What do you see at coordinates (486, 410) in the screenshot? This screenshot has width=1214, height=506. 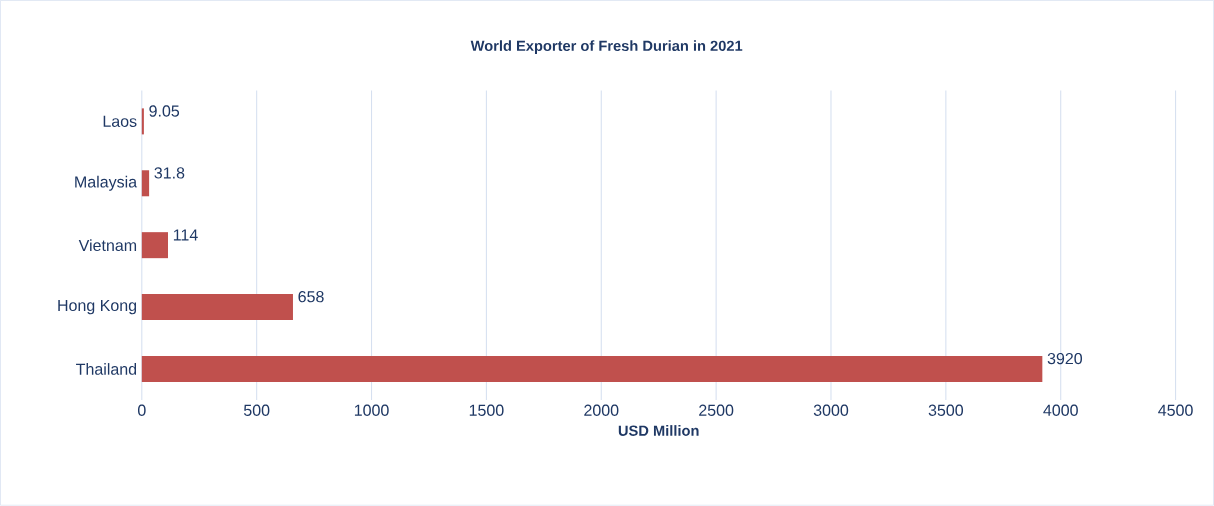 I see `x-tick-label: 1500` at bounding box center [486, 410].